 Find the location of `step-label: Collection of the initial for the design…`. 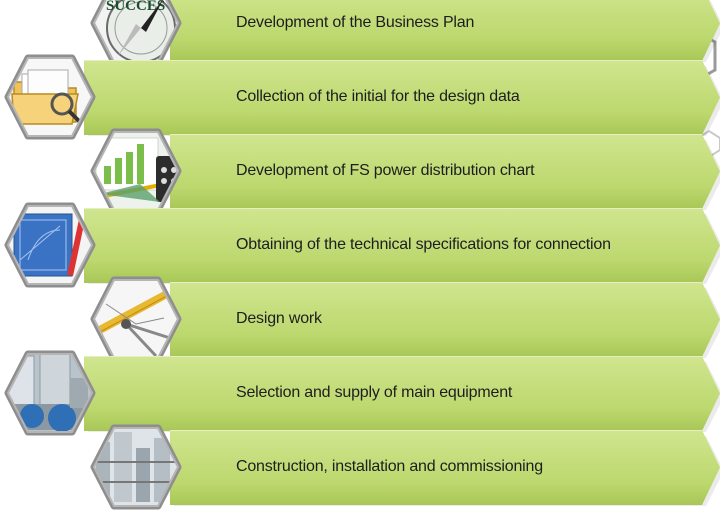

step-label: Collection of the initial for the design… is located at coordinates (378, 96).